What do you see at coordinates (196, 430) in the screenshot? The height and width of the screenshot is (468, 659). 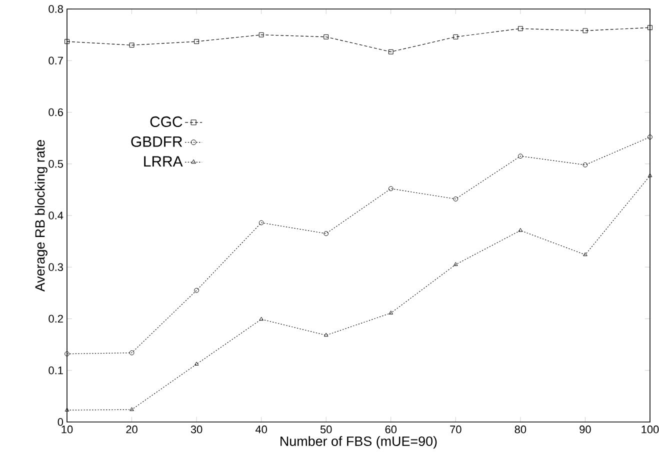 I see `x-tick-label: 30` at bounding box center [196, 430].